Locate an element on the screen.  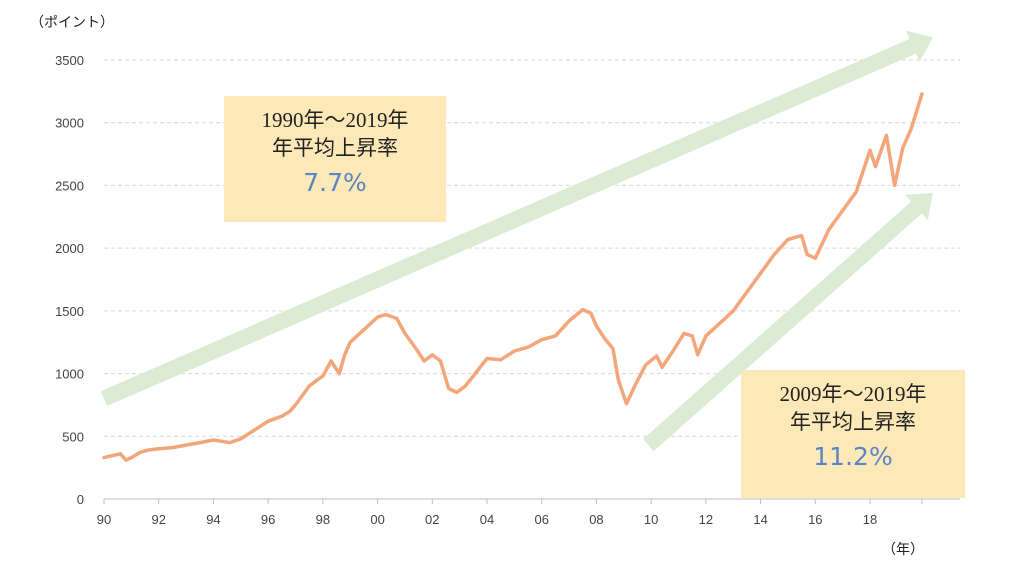
annotation-box-2009-2019: 2009年～2019年 年平均上昇率 11.2% is located at coordinates (853, 434).